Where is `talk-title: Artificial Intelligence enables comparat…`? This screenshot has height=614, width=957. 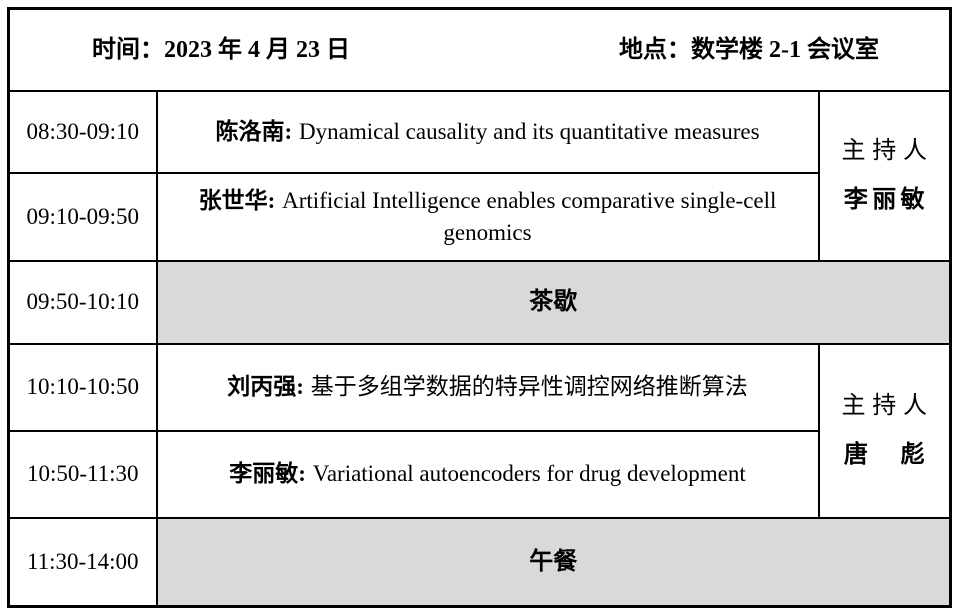
talk-title: Artificial Intelligence enables comparat… is located at coordinates (529, 216).